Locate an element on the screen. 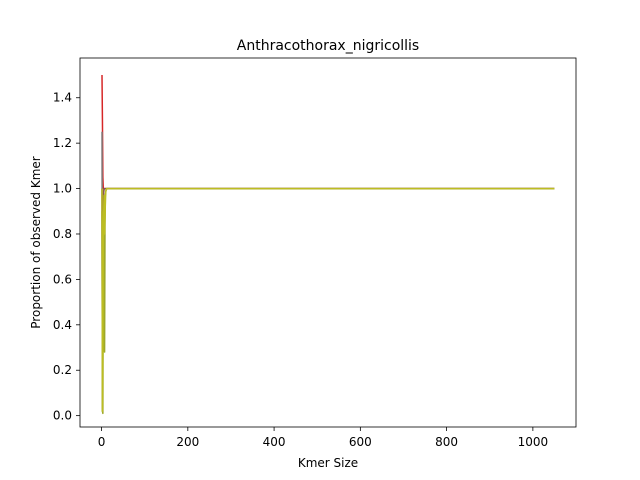 The height and width of the screenshot is (480, 640). x-tick-label: 200 is located at coordinates (187, 442).